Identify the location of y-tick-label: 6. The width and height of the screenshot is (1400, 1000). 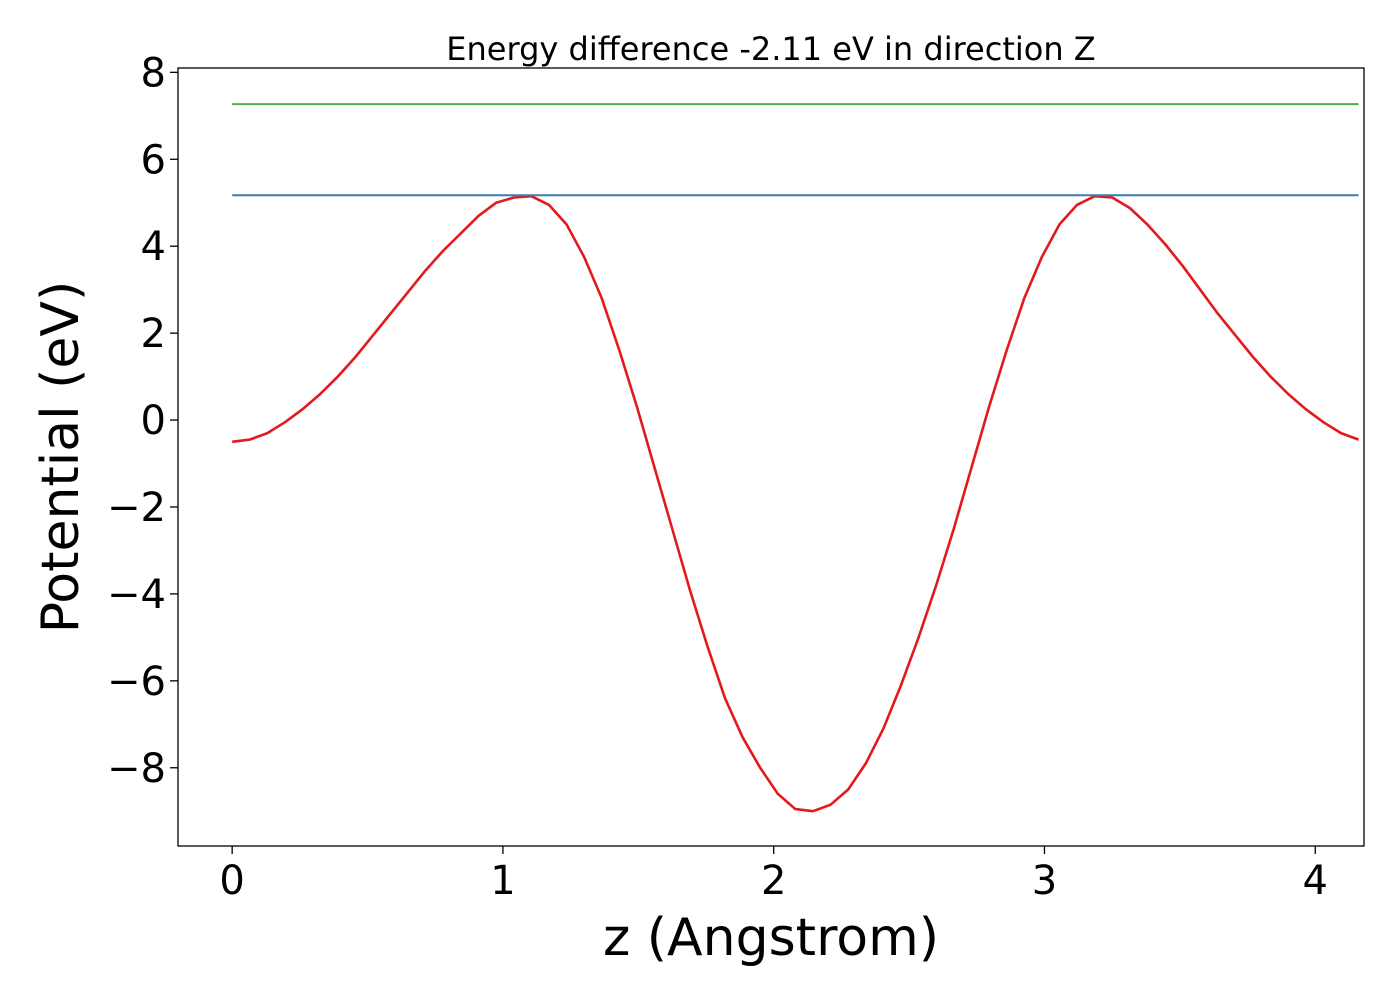
(153, 160).